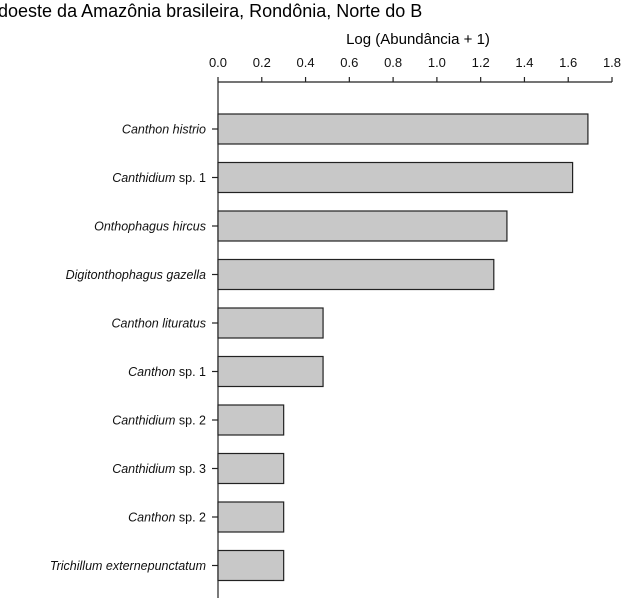 The width and height of the screenshot is (628, 608). I want to click on category-label-italic: Canthon histrio, so click(164, 130).